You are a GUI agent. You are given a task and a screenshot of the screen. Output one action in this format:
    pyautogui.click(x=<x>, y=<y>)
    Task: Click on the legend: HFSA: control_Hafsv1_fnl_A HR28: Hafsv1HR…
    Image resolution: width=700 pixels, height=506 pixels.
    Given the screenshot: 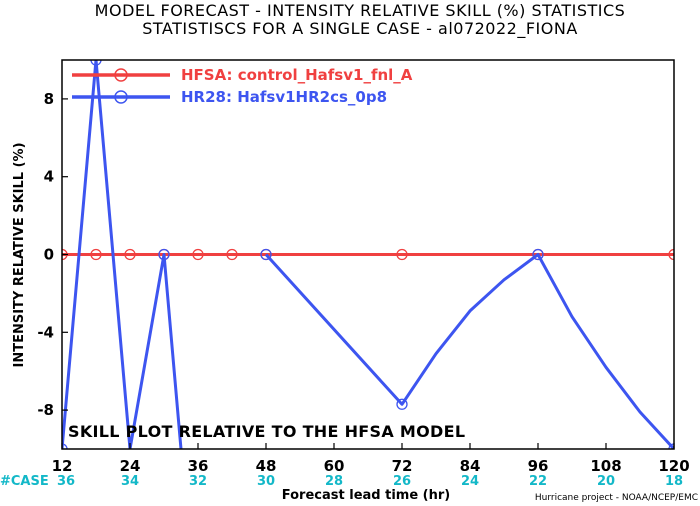 What is the action you would take?
    pyautogui.click(x=242, y=86)
    